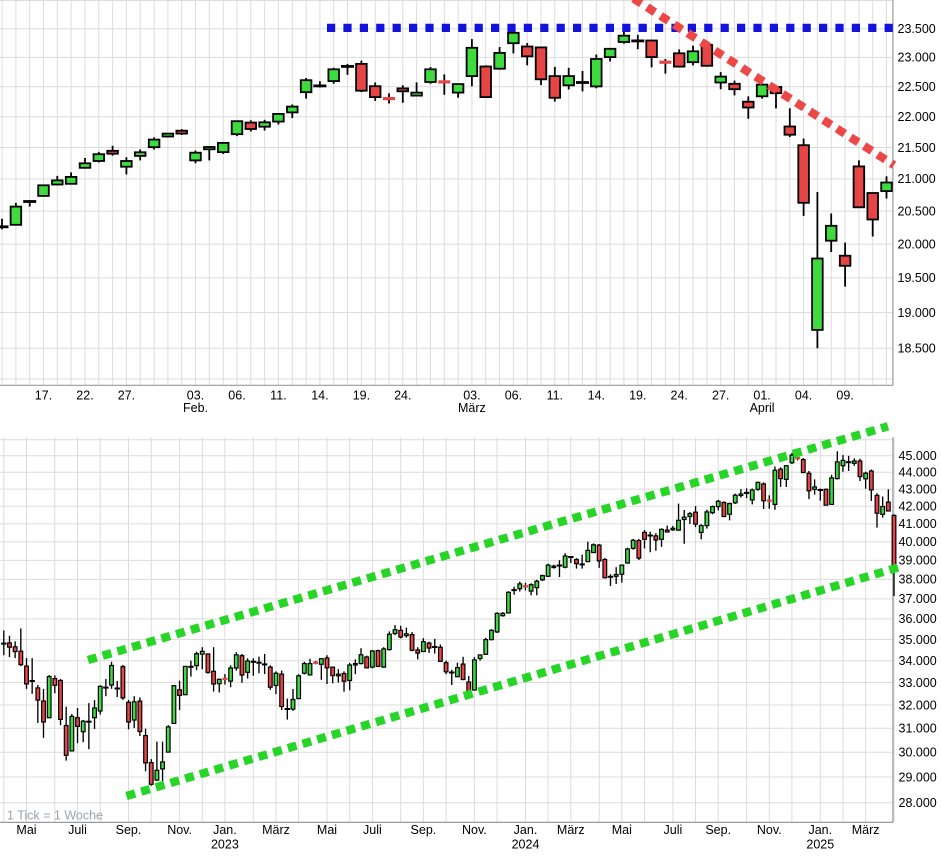  What do you see at coordinates (195, 408) in the screenshot?
I see `svg-text: Feb.` at bounding box center [195, 408].